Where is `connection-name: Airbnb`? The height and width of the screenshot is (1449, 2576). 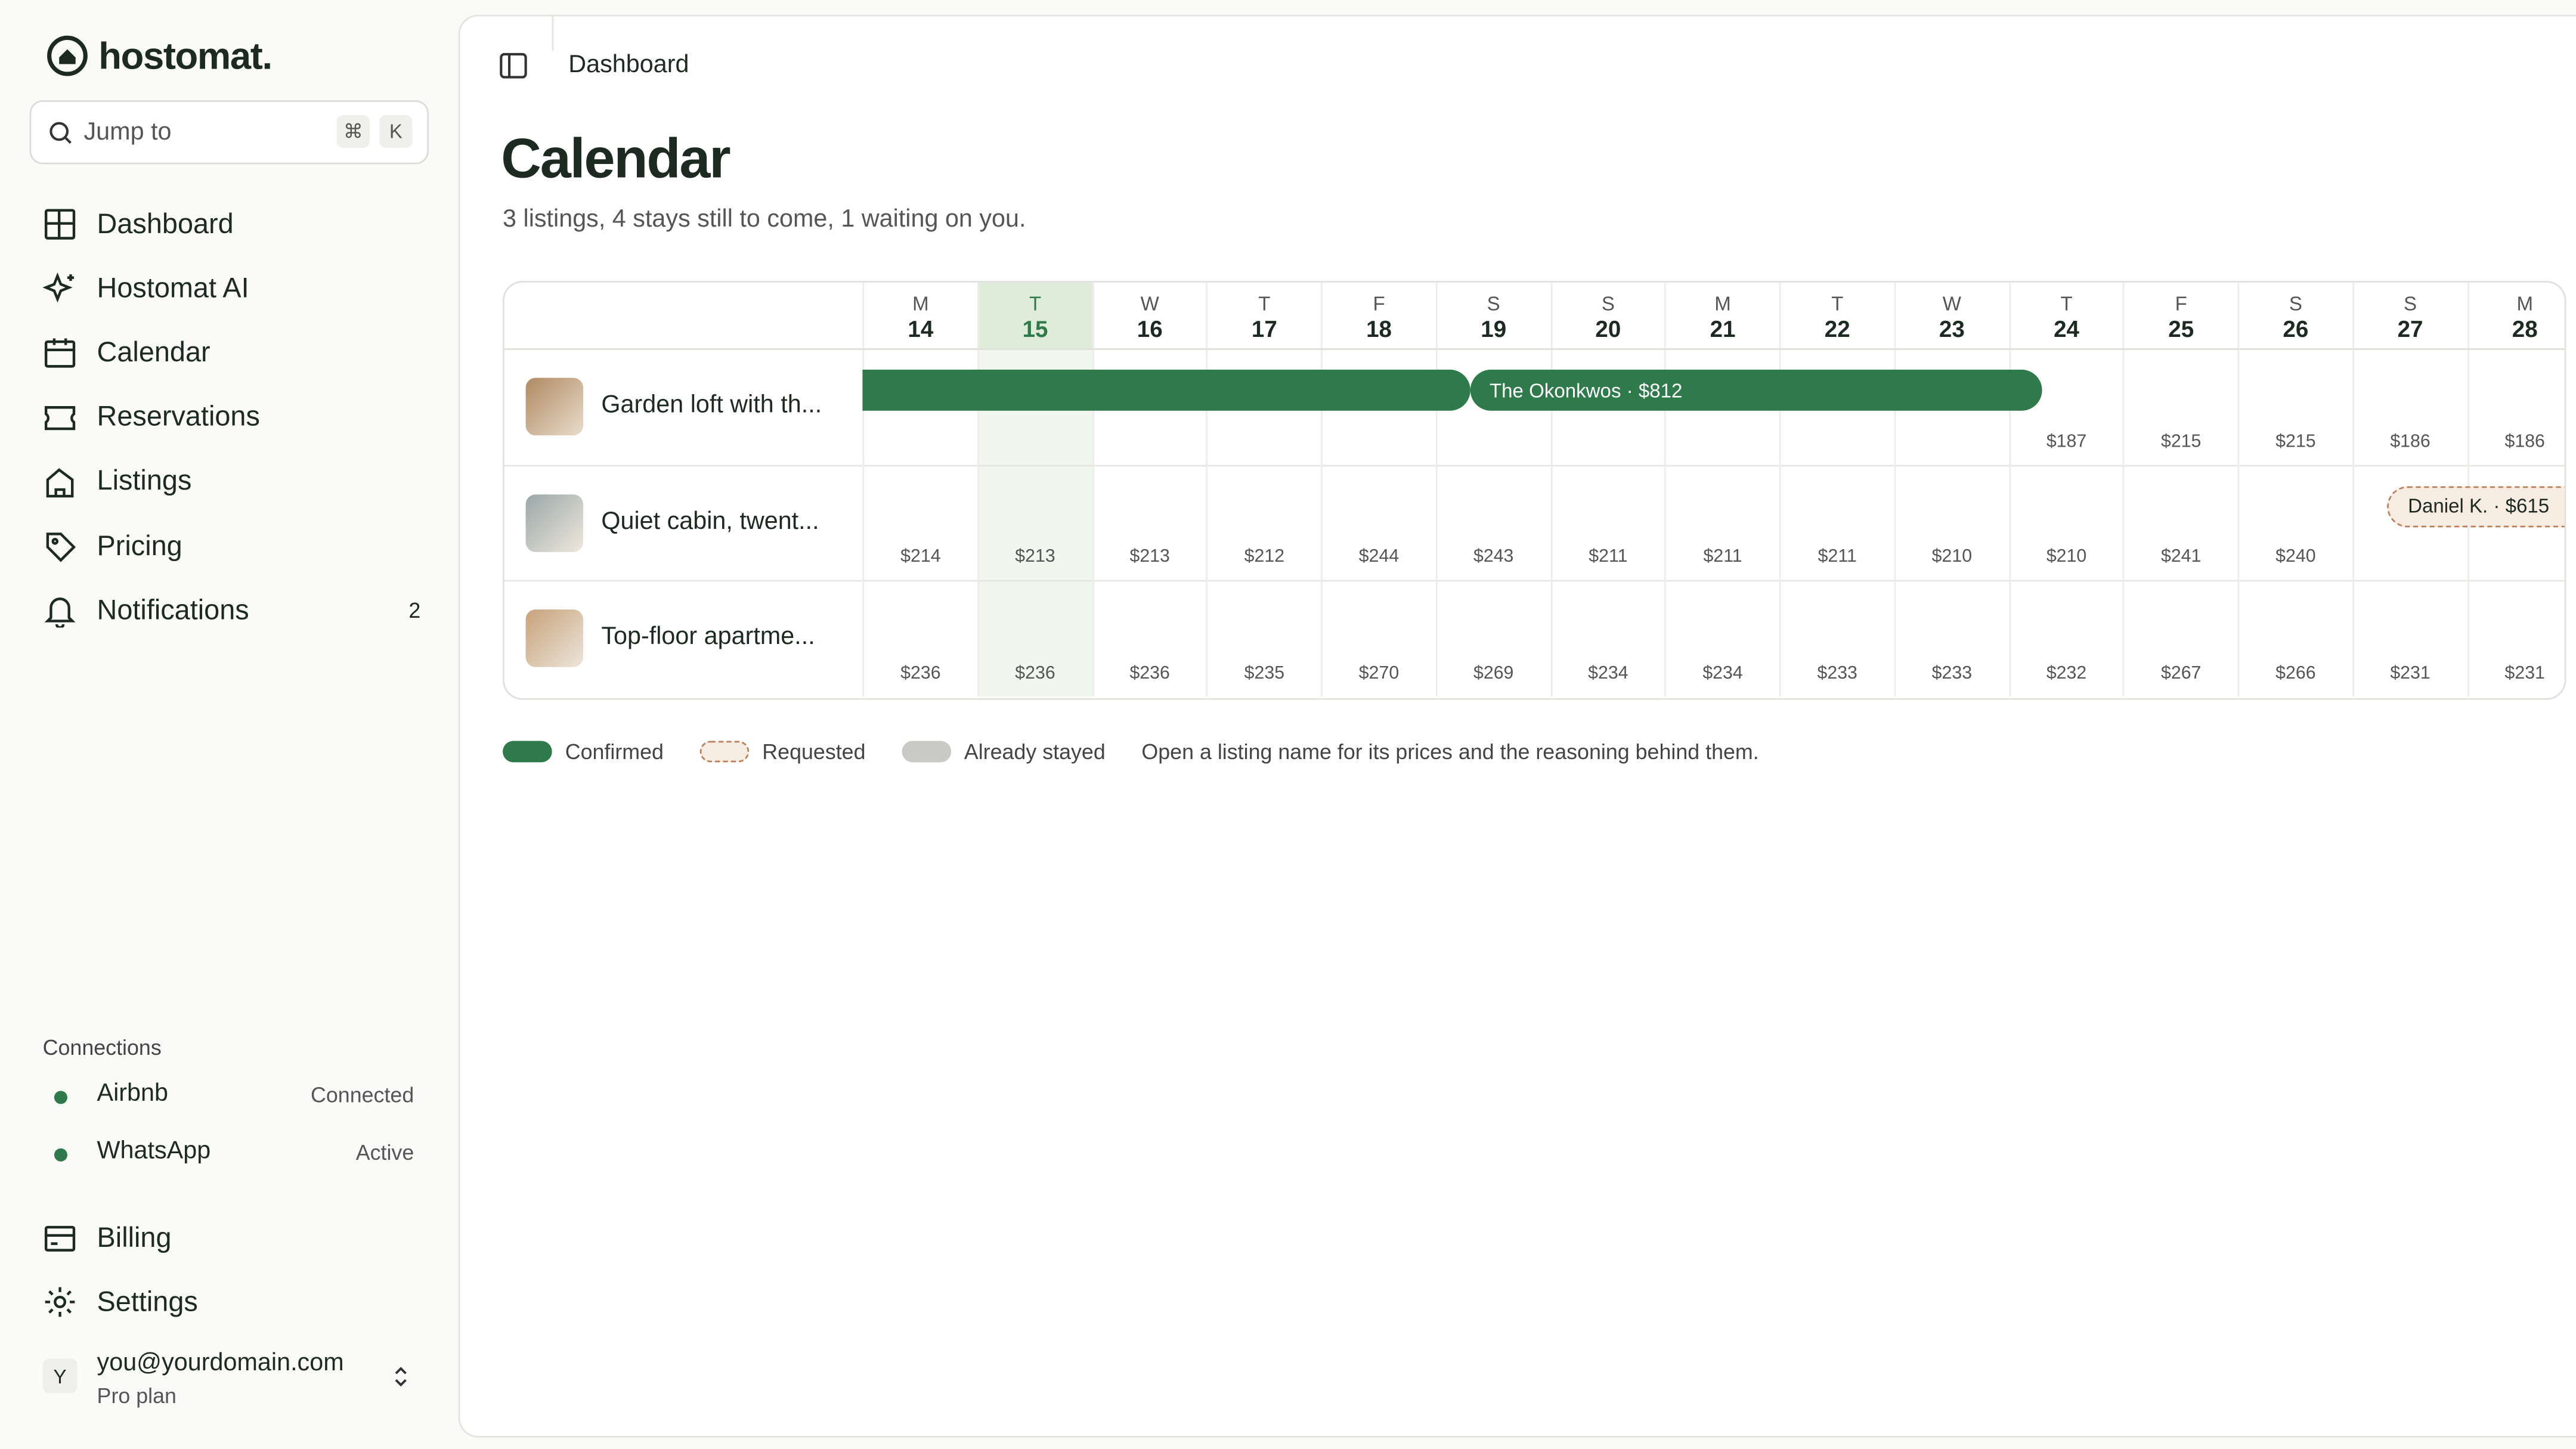
connection-name: Airbnb is located at coordinates (133, 1093).